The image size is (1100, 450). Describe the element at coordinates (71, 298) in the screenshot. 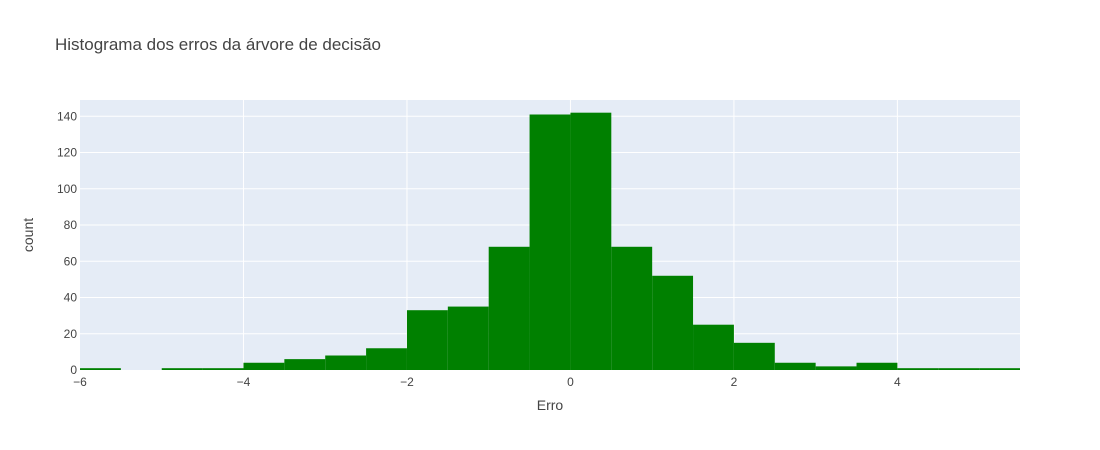

I see `y-tick-label: 40` at that location.